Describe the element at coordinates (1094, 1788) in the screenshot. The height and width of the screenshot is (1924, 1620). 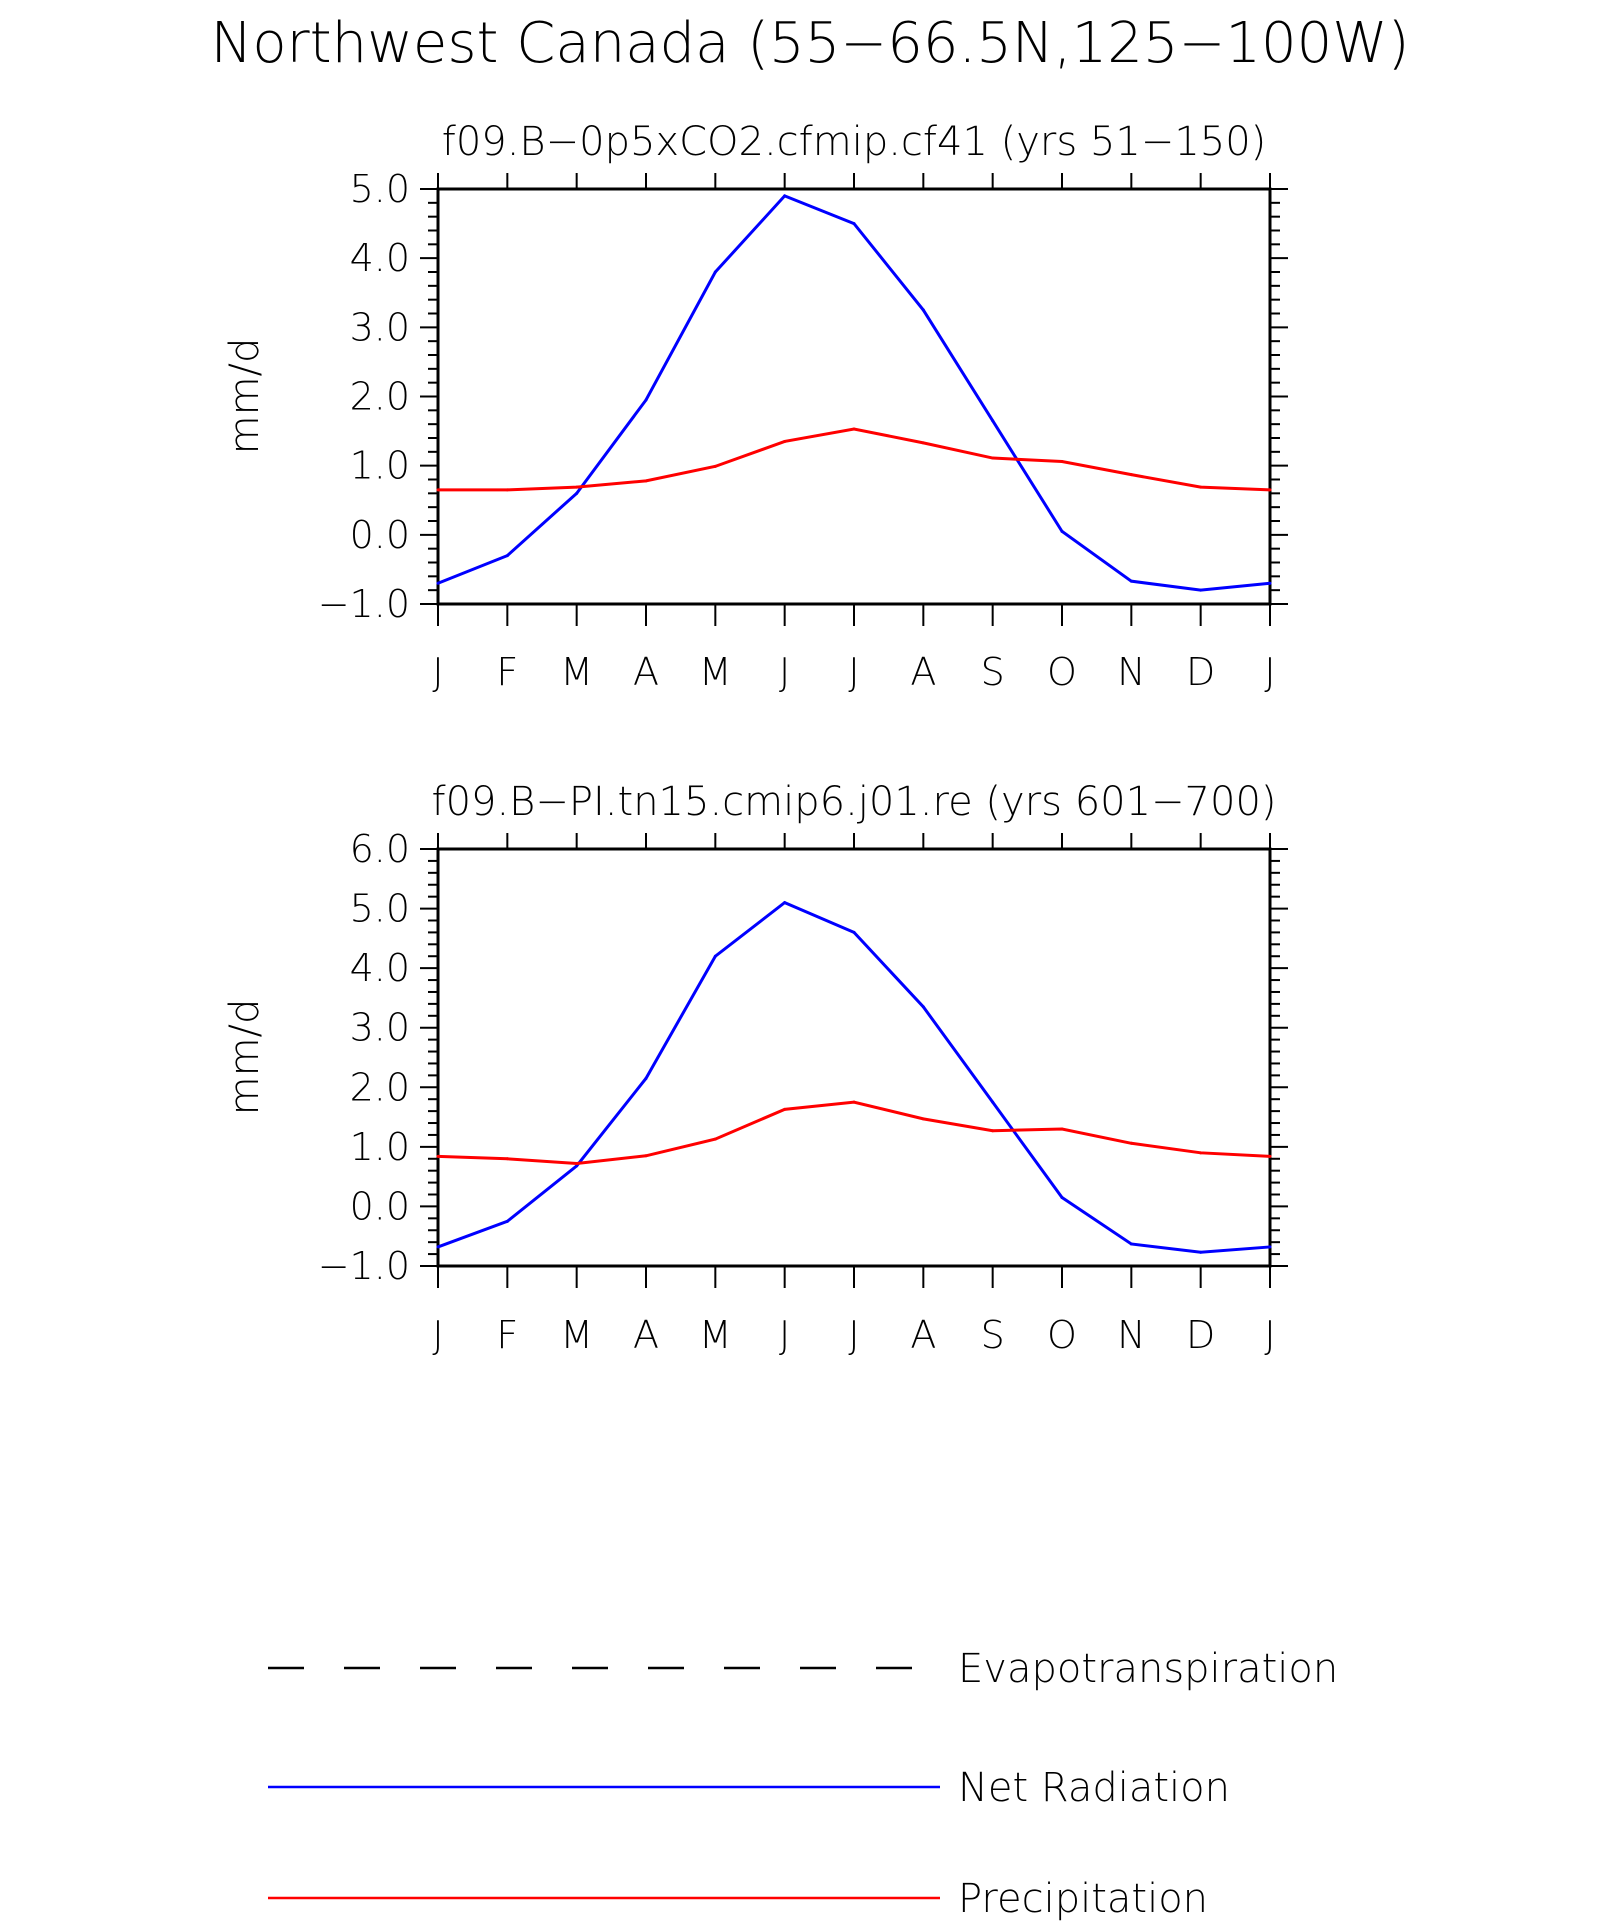
I see `legend-label: Net Radiation` at that location.